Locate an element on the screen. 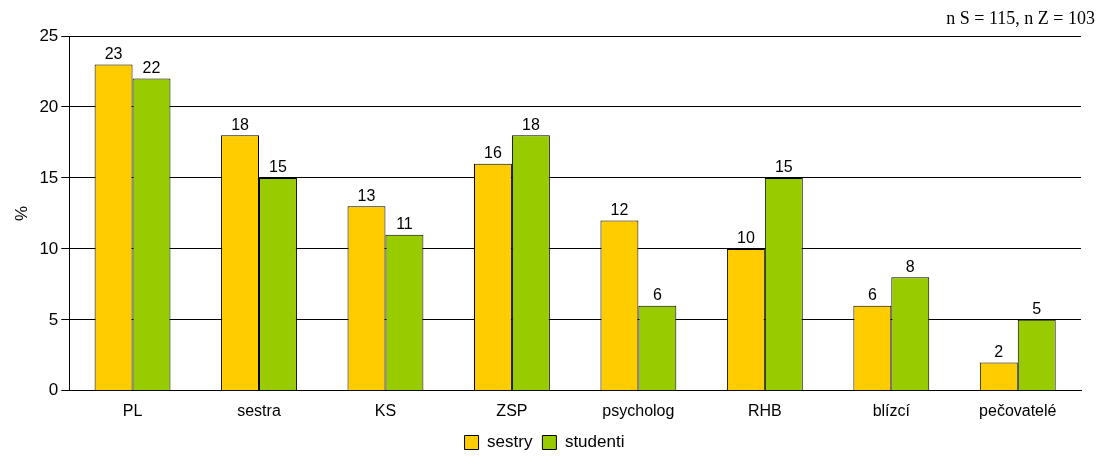 The height and width of the screenshot is (469, 1109). legend-label: sestry is located at coordinates (510, 442).